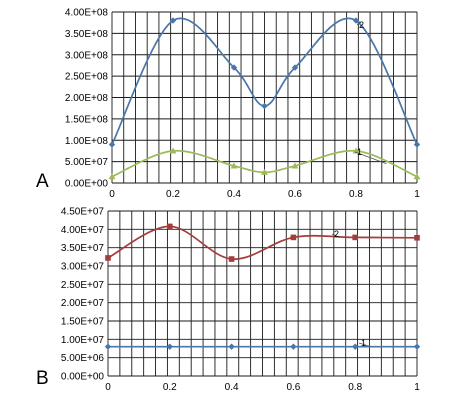  Describe the element at coordinates (87, 119) in the screenshot. I see `y-tick-label: 1.50E+08` at that location.